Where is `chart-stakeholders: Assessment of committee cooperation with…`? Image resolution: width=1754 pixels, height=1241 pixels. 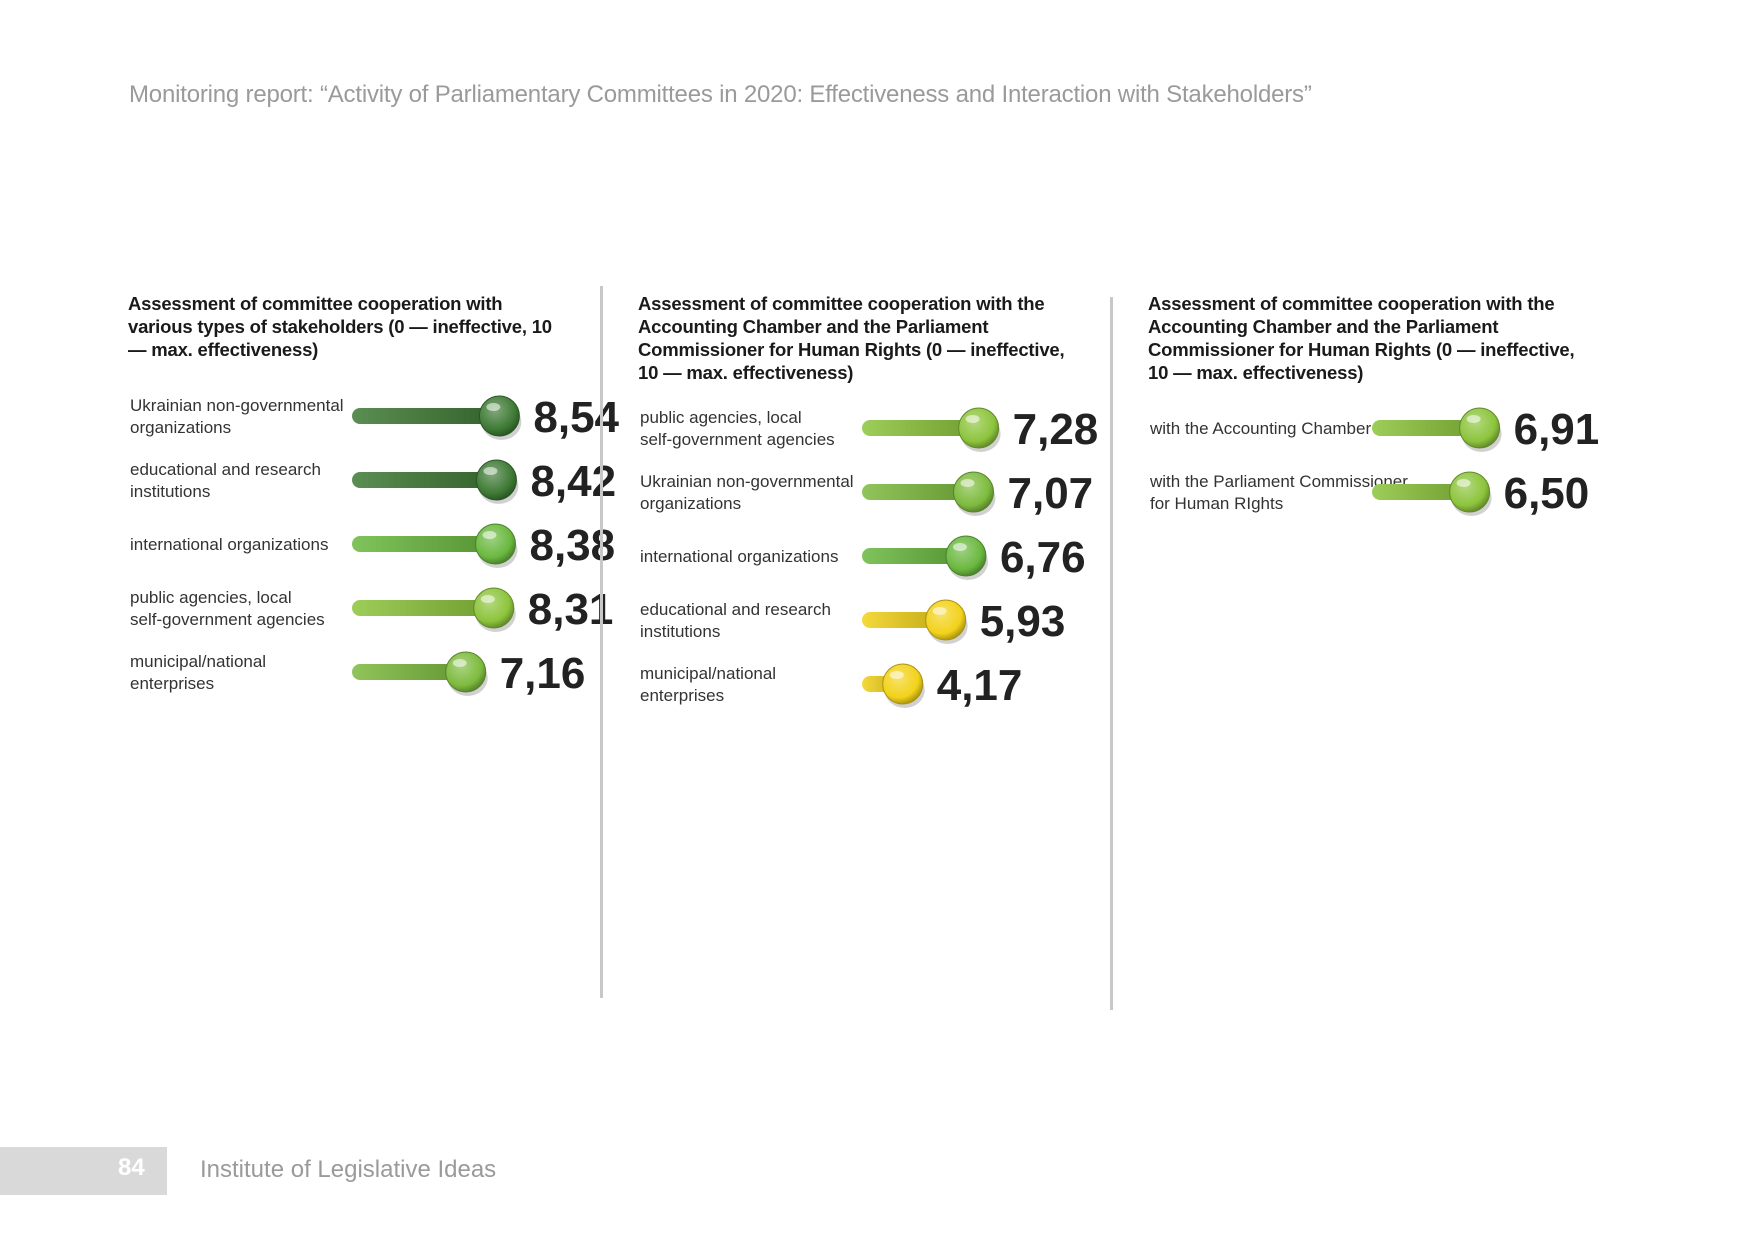
chart-stakeholders: Assessment of committee cooperation with… is located at coordinates (374, 495).